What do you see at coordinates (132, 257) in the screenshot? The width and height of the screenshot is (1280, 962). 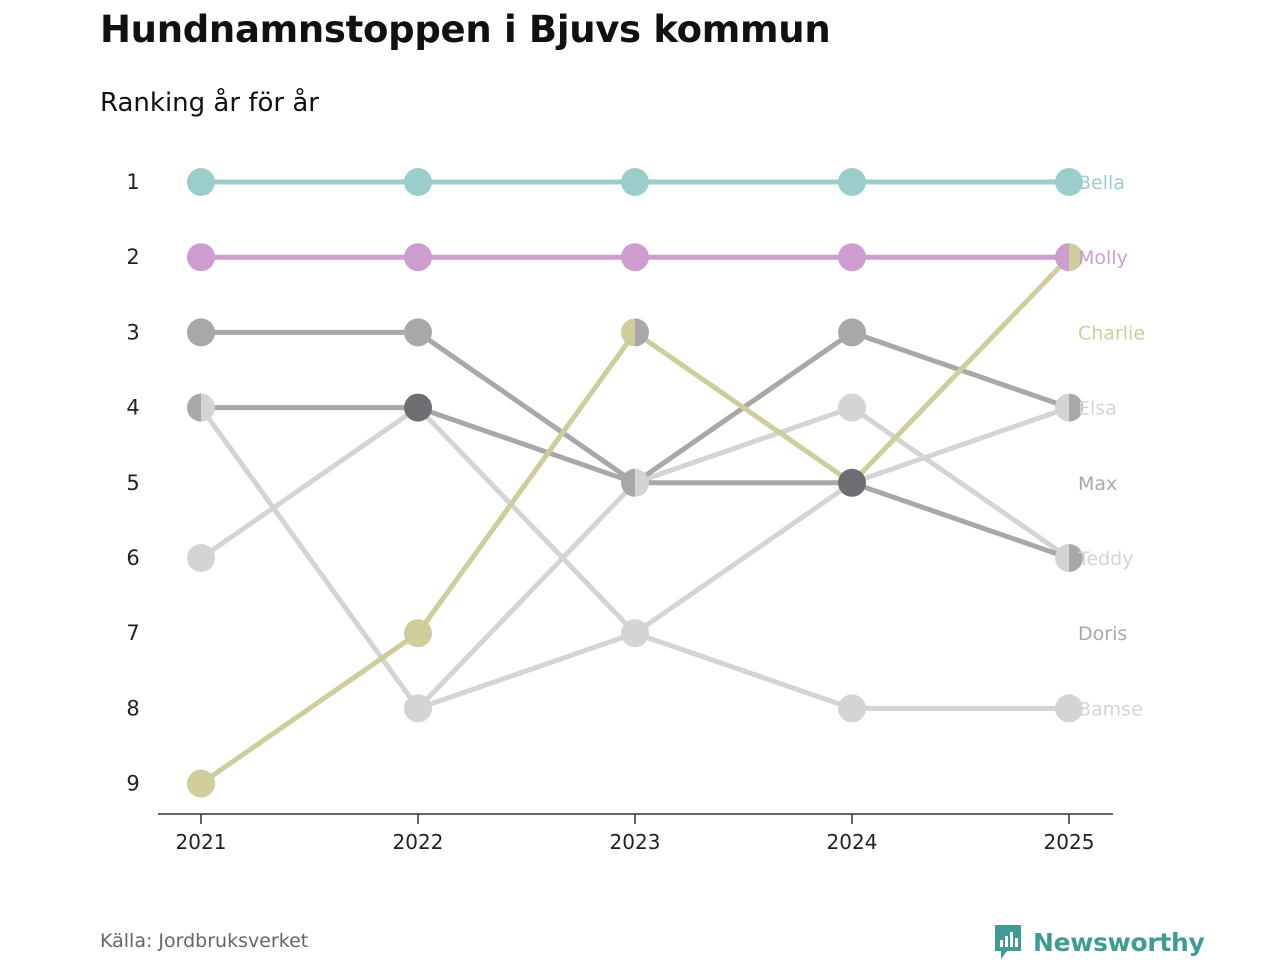 I see `y-tick-label: 2` at bounding box center [132, 257].